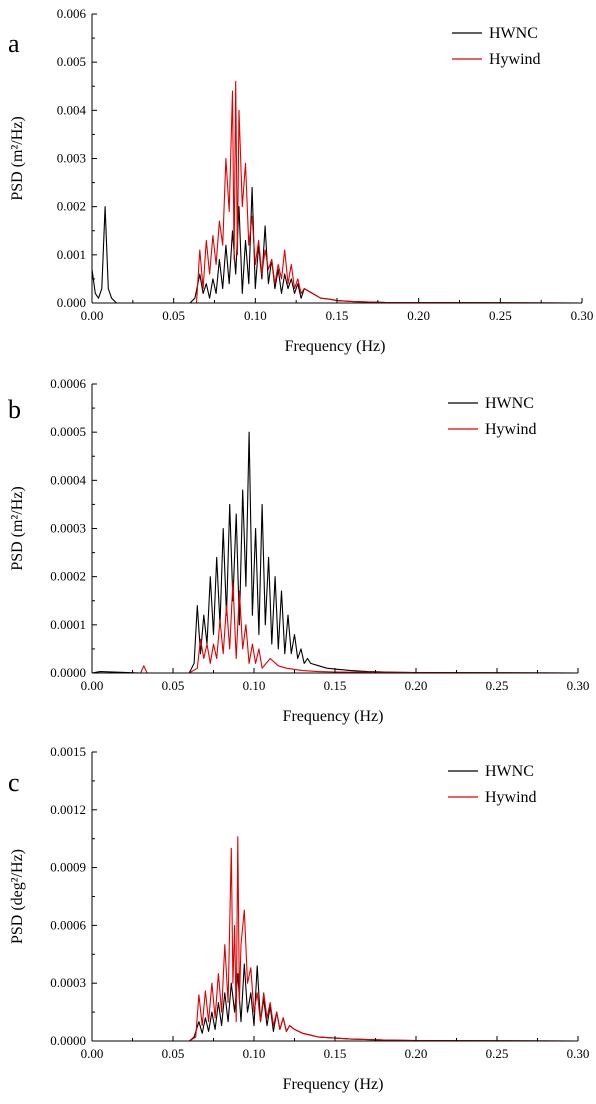 The width and height of the screenshot is (596, 1104). I want to click on panel-letter: c, so click(14, 782).